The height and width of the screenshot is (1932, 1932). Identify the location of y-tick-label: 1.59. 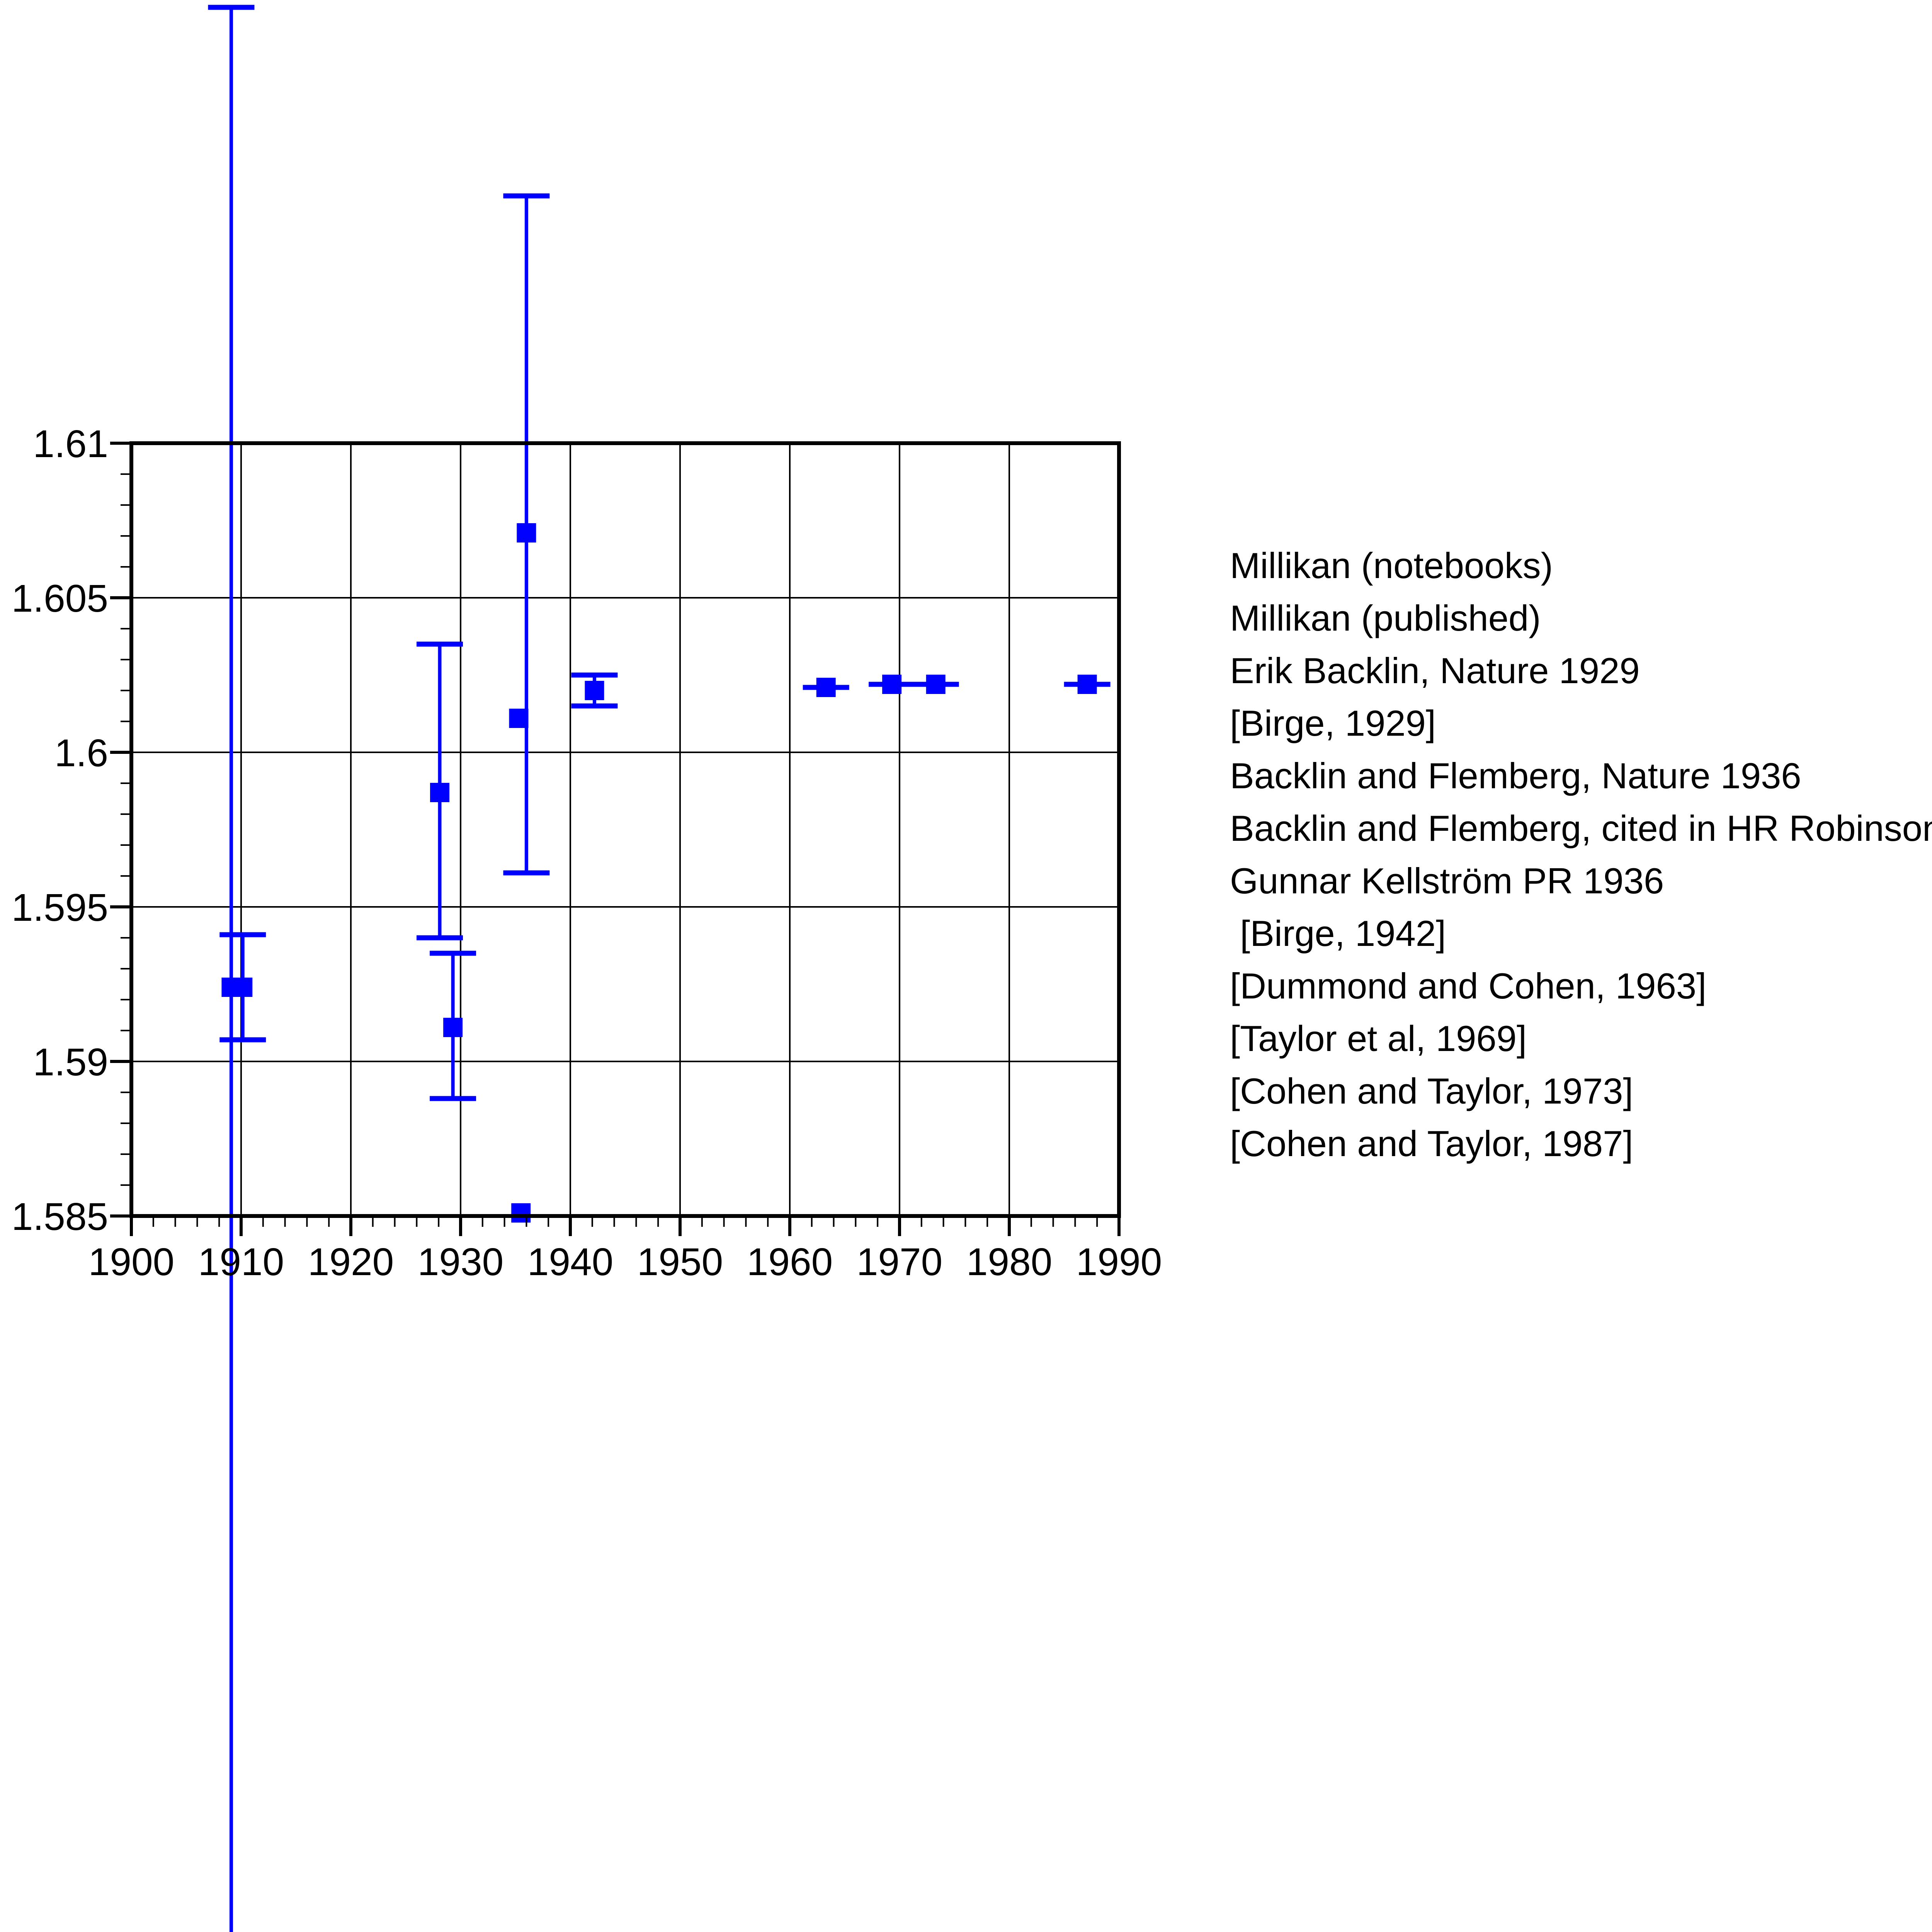
(70, 1063).